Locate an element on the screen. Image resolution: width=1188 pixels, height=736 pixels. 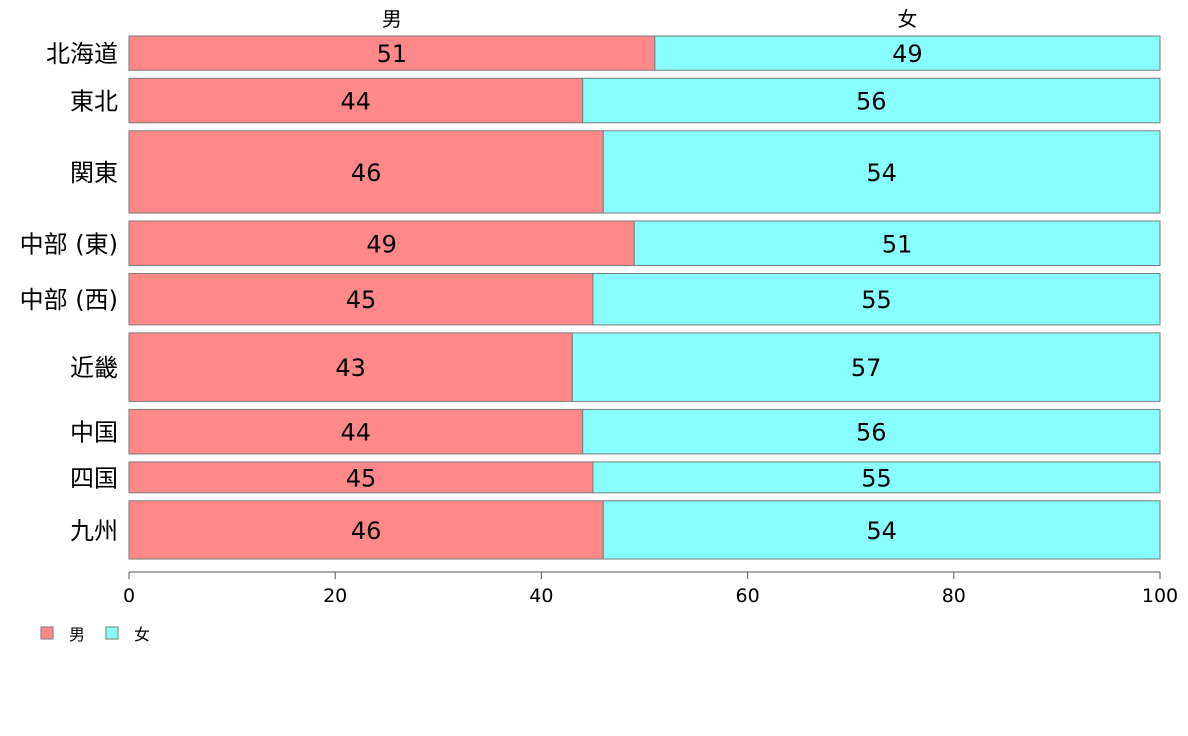
x-tick-label: 60 is located at coordinates (748, 596).